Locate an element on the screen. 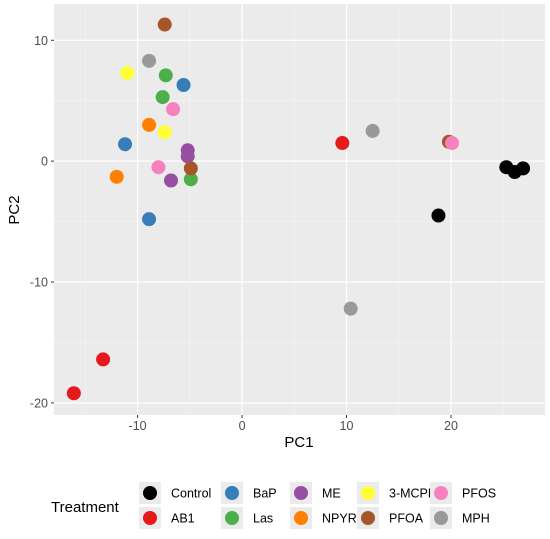 Image resolution: width=550 pixels, height=539 pixels. legend-label-control: Control is located at coordinates (191, 494).